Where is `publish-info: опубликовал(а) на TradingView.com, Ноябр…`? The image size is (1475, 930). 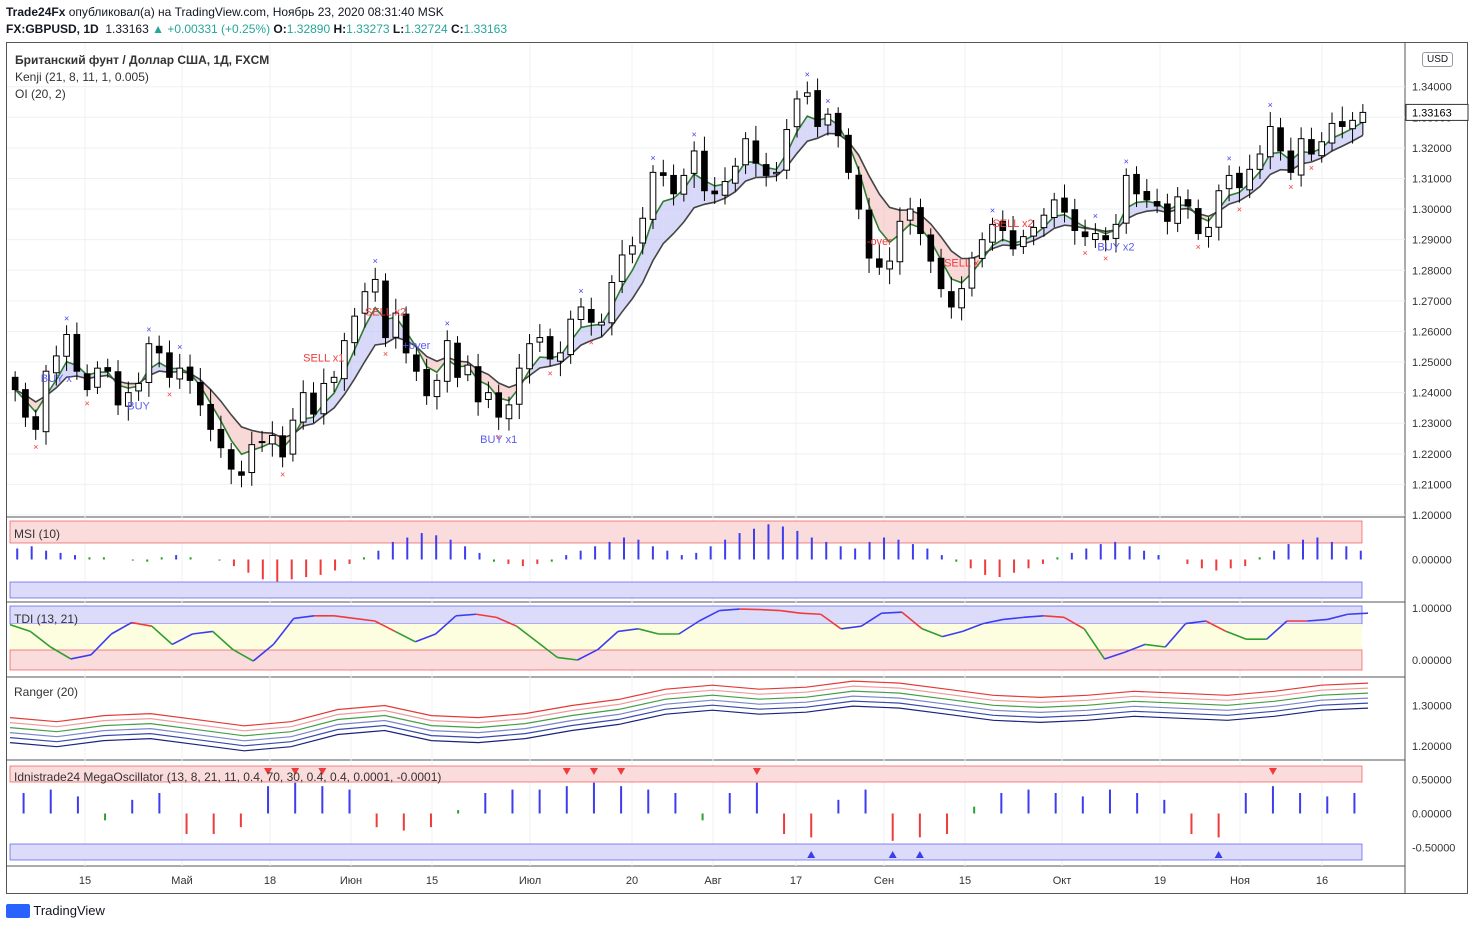
publish-info: опубликовал(а) на TradingView.com, Ноябр… is located at coordinates (256, 12).